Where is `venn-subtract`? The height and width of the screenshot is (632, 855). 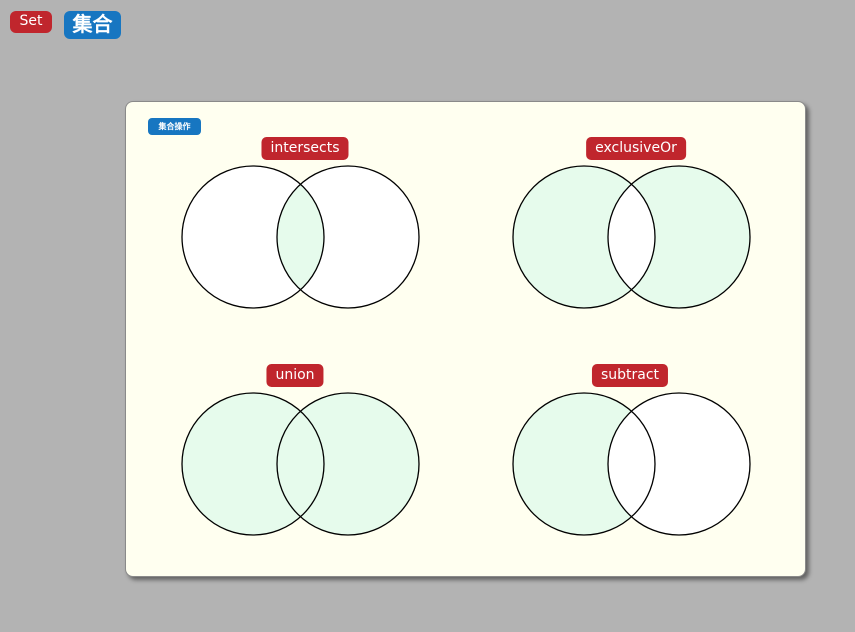
venn-subtract is located at coordinates (631, 464).